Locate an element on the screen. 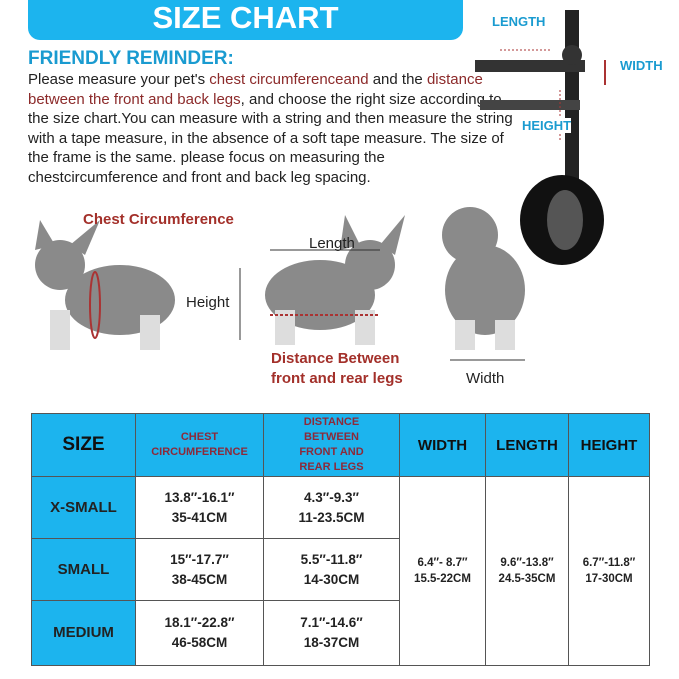  distance-cm: 11-23.5CM is located at coordinates (331, 517).